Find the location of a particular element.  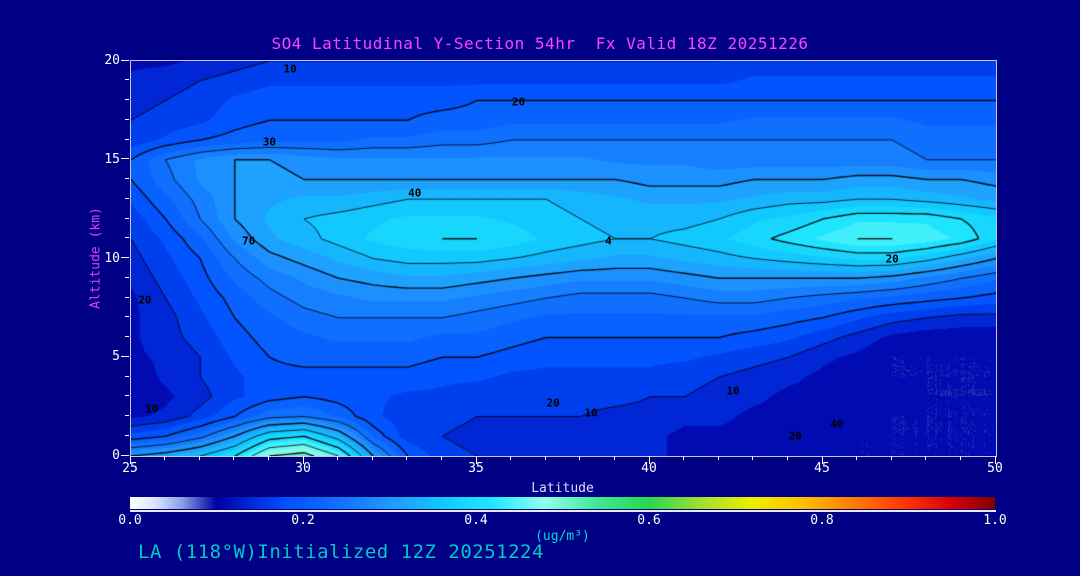

x-tick-label: 30 is located at coordinates (303, 468).